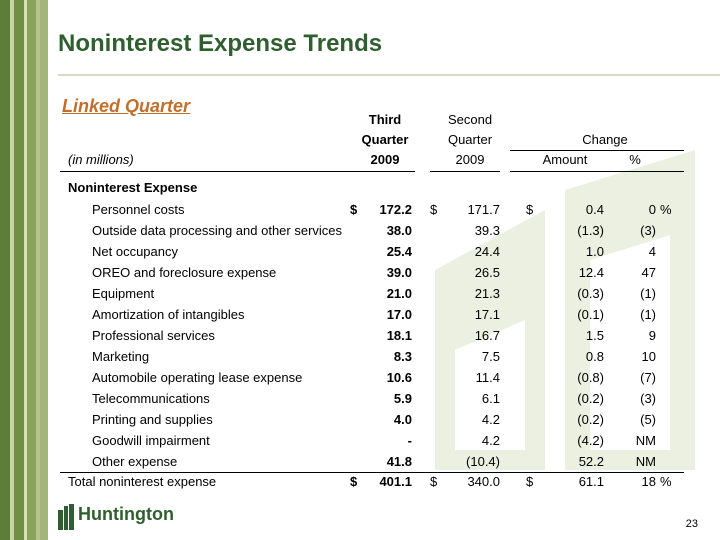  I want to click on header-second: Second, so click(470, 119).